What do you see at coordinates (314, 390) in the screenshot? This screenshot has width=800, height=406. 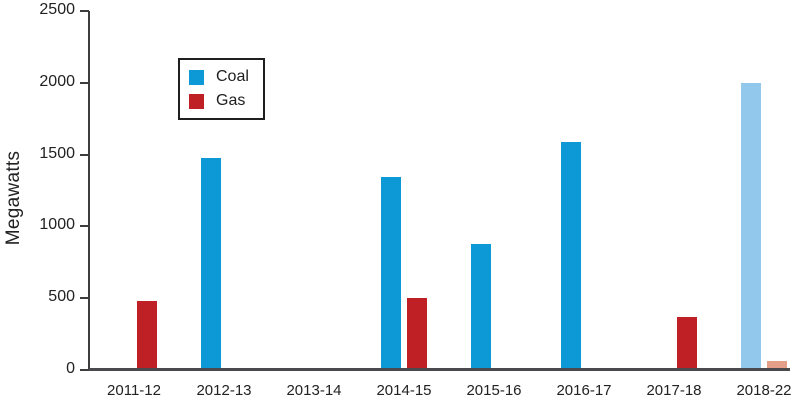 I see `x-tick-label-2013-14: 2013-14` at bounding box center [314, 390].